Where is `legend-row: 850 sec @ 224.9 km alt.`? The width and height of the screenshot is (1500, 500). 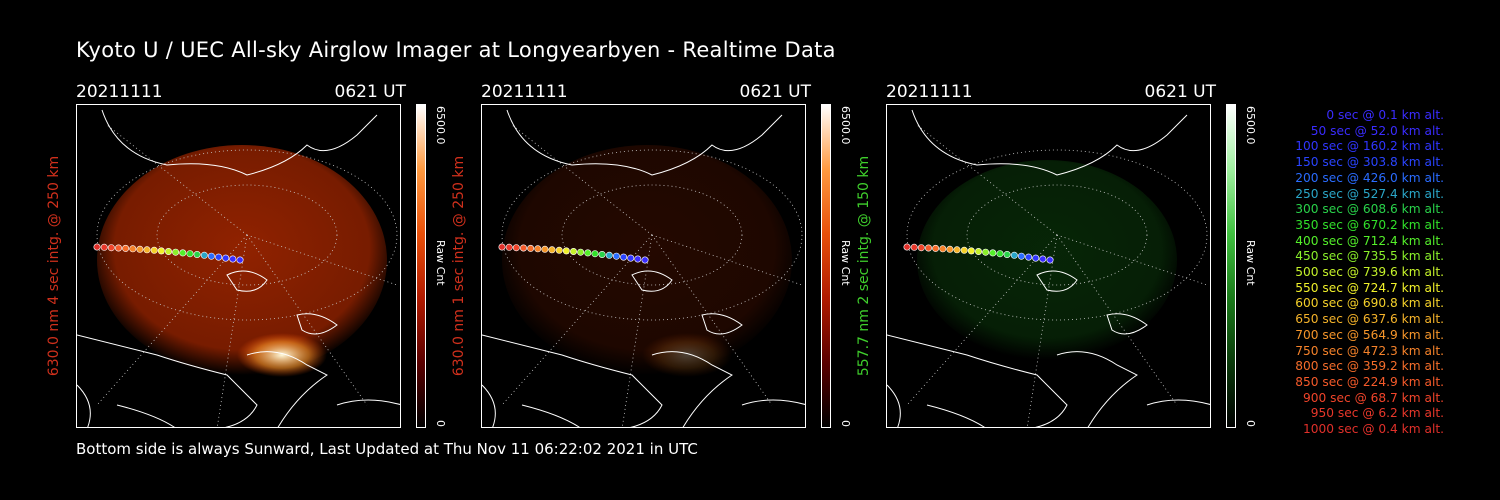
legend-row: 850 sec @ 224.9 km alt. is located at coordinates (1369, 381).